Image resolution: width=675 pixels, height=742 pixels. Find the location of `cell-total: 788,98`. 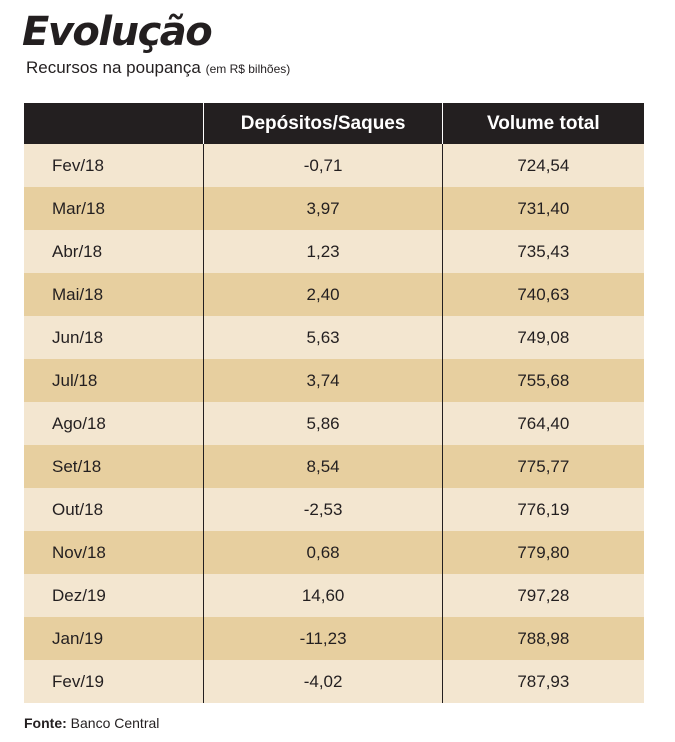

cell-total: 788,98 is located at coordinates (542, 638).